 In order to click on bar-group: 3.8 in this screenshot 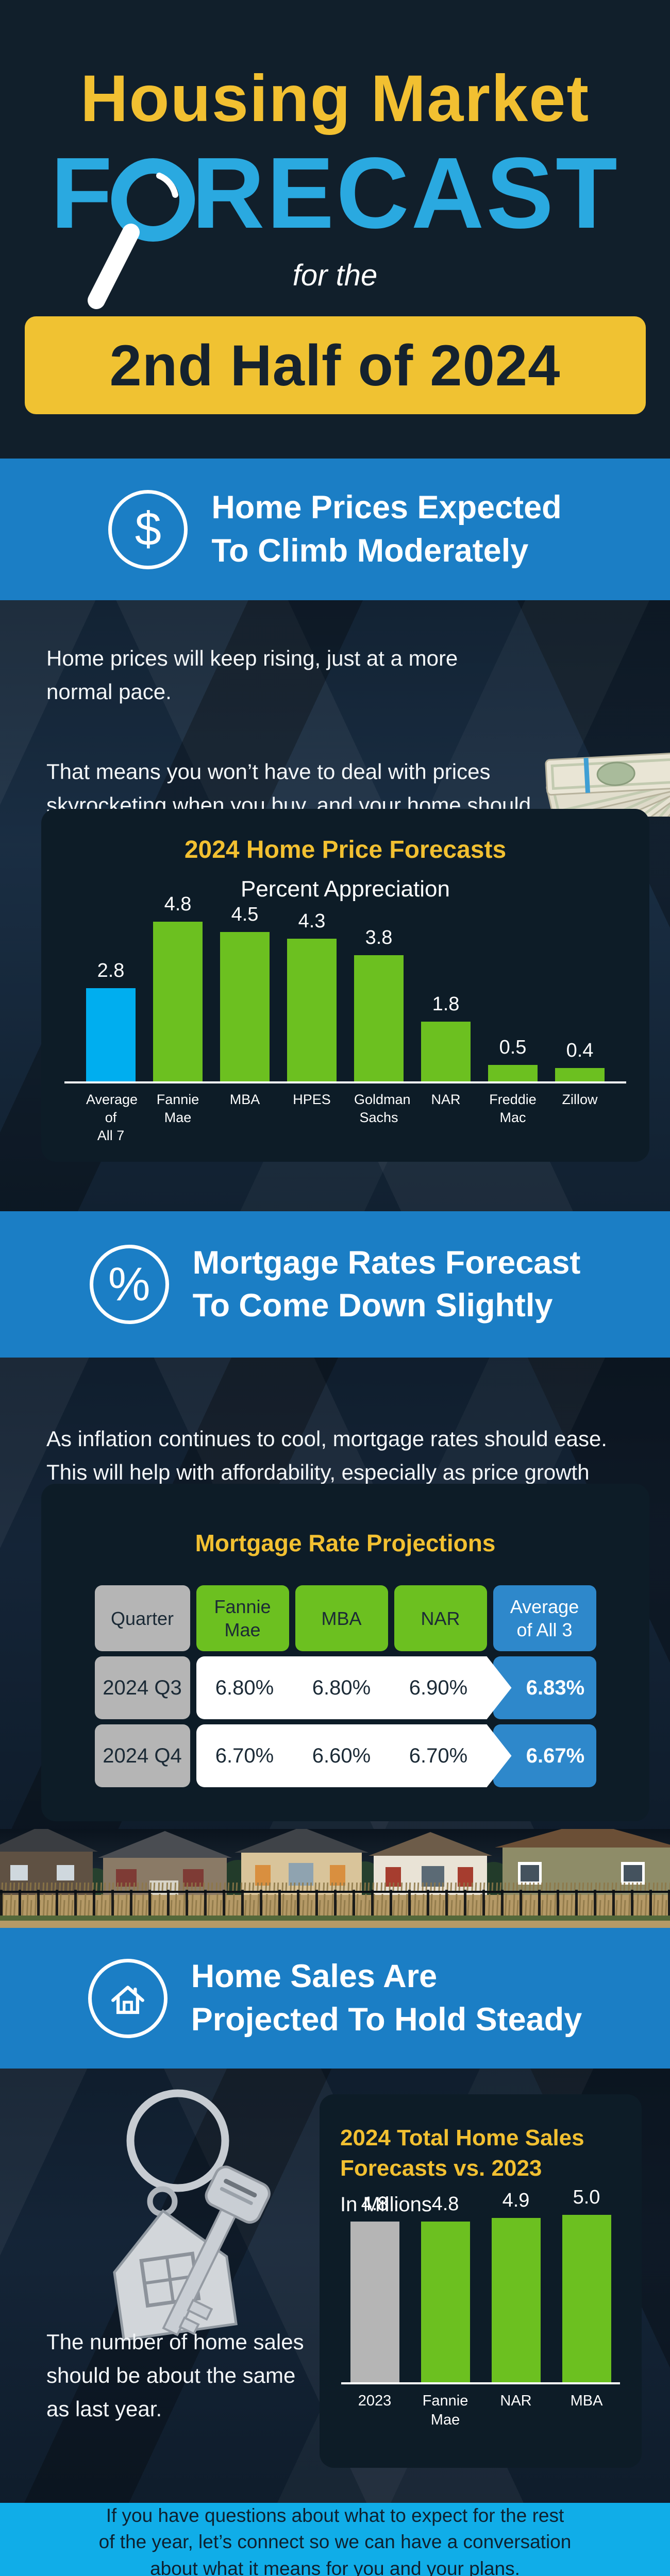, I will do `click(379, 1004)`.